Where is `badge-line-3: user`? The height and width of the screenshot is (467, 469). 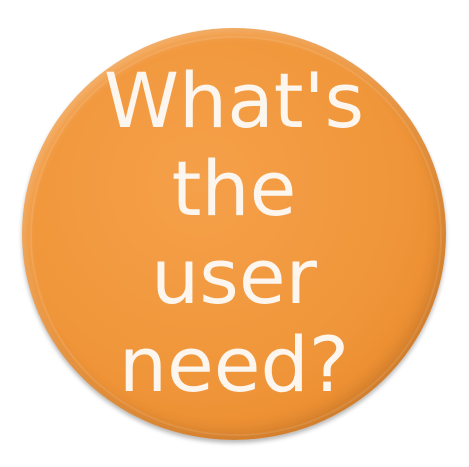
badge-line-3: user is located at coordinates (234, 276).